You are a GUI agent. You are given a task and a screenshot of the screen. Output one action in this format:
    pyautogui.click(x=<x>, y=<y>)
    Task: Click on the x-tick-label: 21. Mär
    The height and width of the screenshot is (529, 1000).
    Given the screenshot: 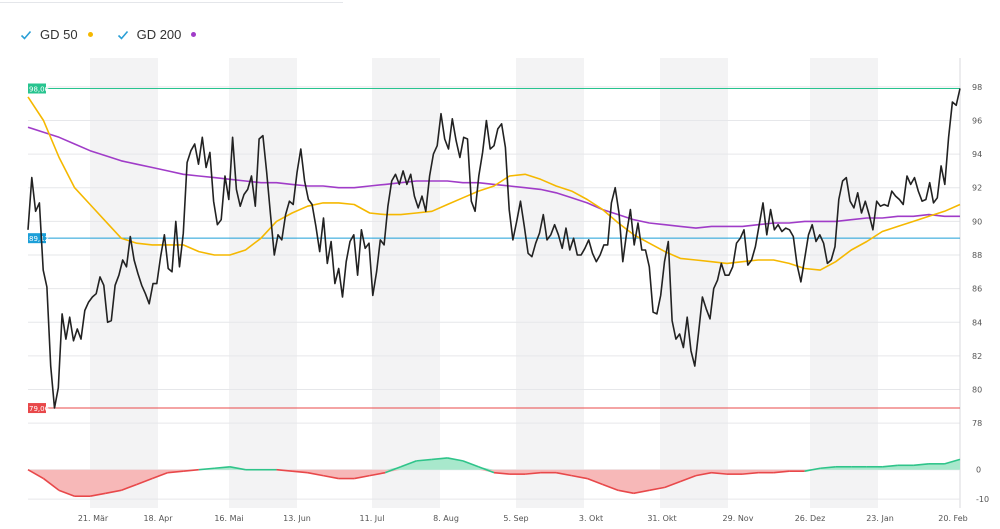 What is the action you would take?
    pyautogui.click(x=93, y=518)
    